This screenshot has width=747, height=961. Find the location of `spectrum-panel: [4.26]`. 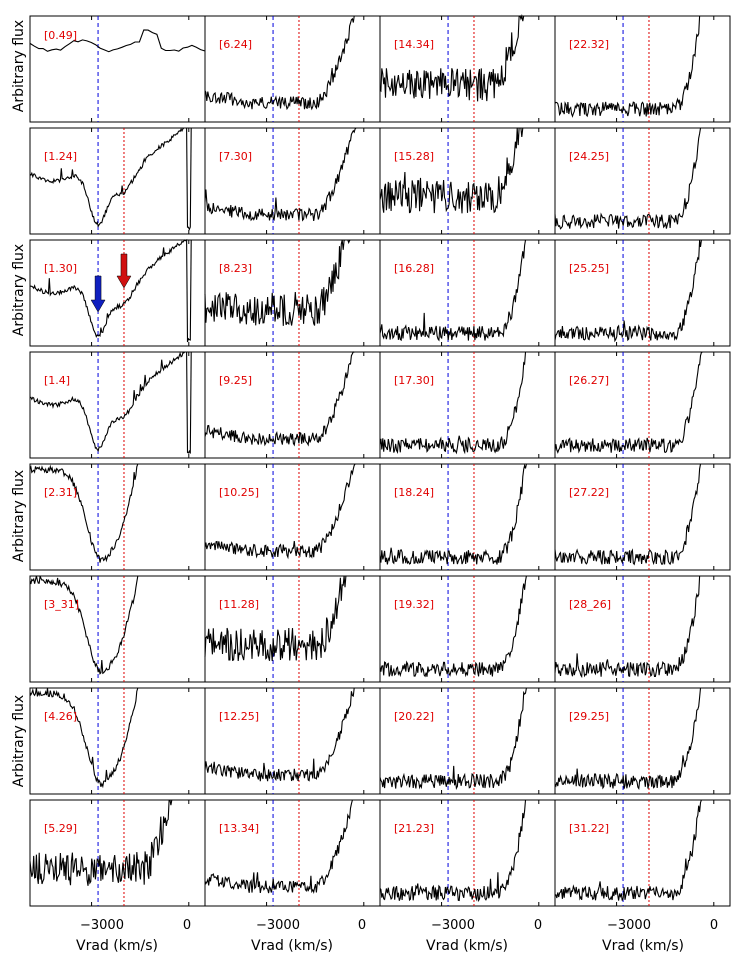

spectrum-panel: [4.26] is located at coordinates (117, 741).